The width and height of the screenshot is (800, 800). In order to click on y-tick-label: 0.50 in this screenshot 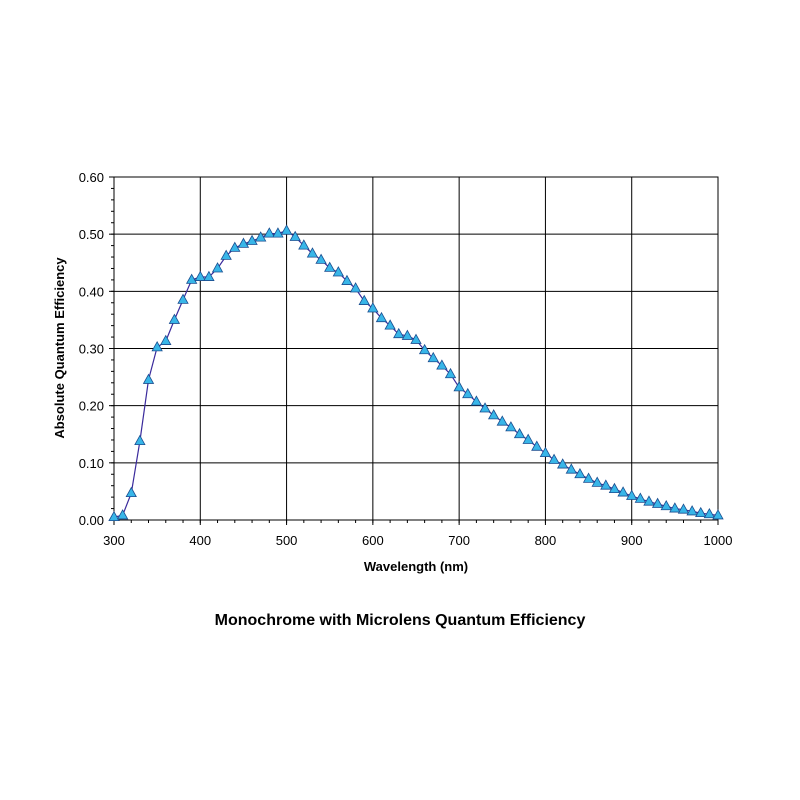, I will do `click(91, 234)`.